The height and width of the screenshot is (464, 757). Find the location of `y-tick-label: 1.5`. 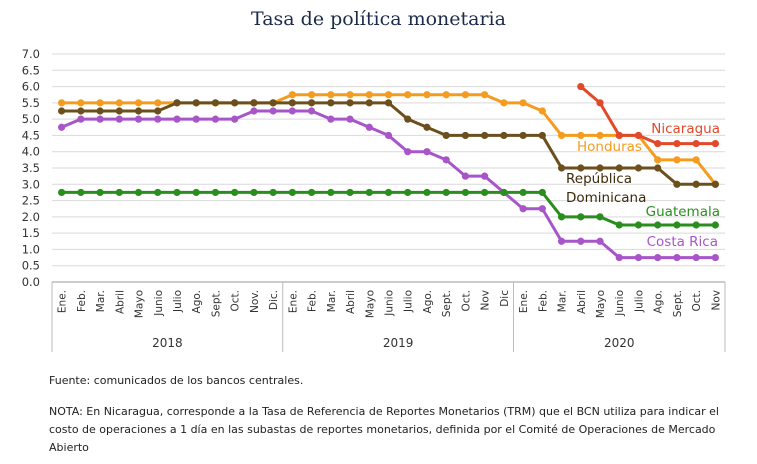

y-tick-label: 1.5 is located at coordinates (31, 233).